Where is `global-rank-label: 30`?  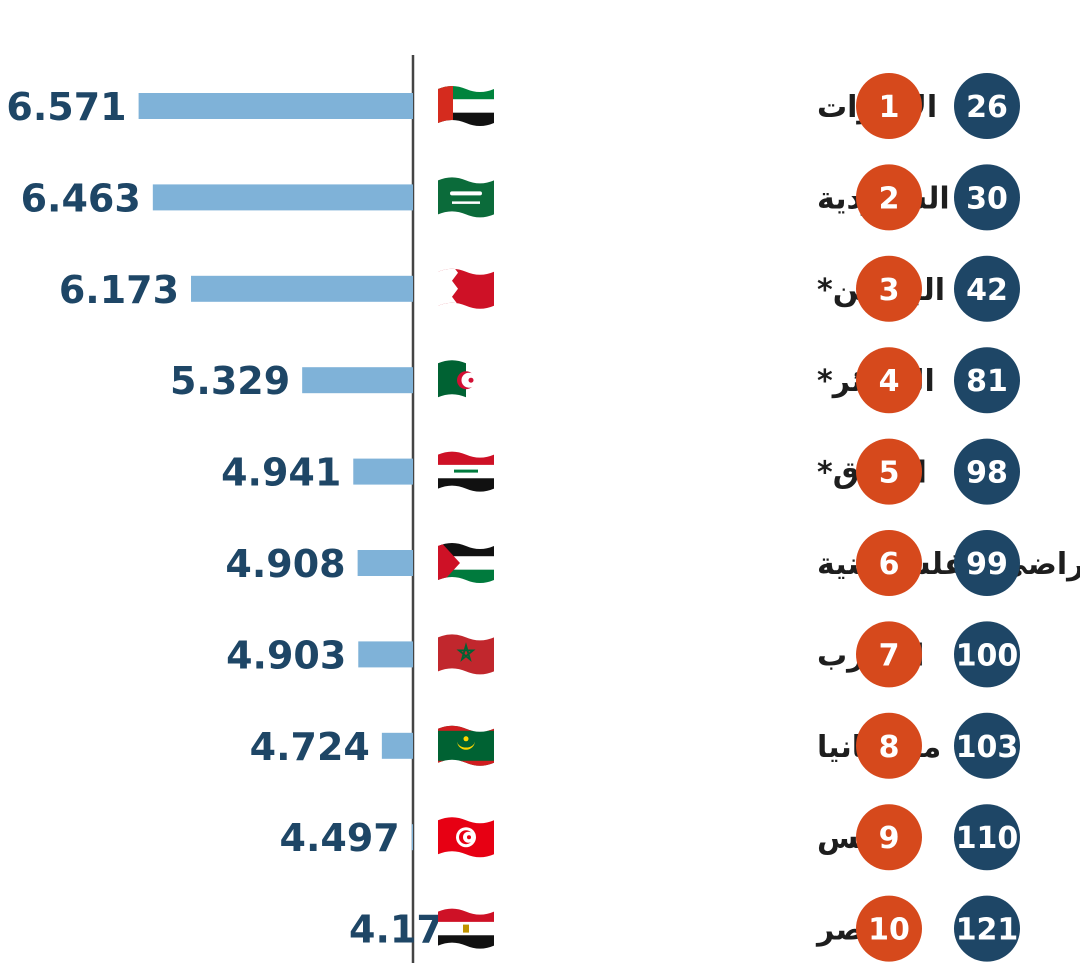
global-rank-label: 30 is located at coordinates (987, 198).